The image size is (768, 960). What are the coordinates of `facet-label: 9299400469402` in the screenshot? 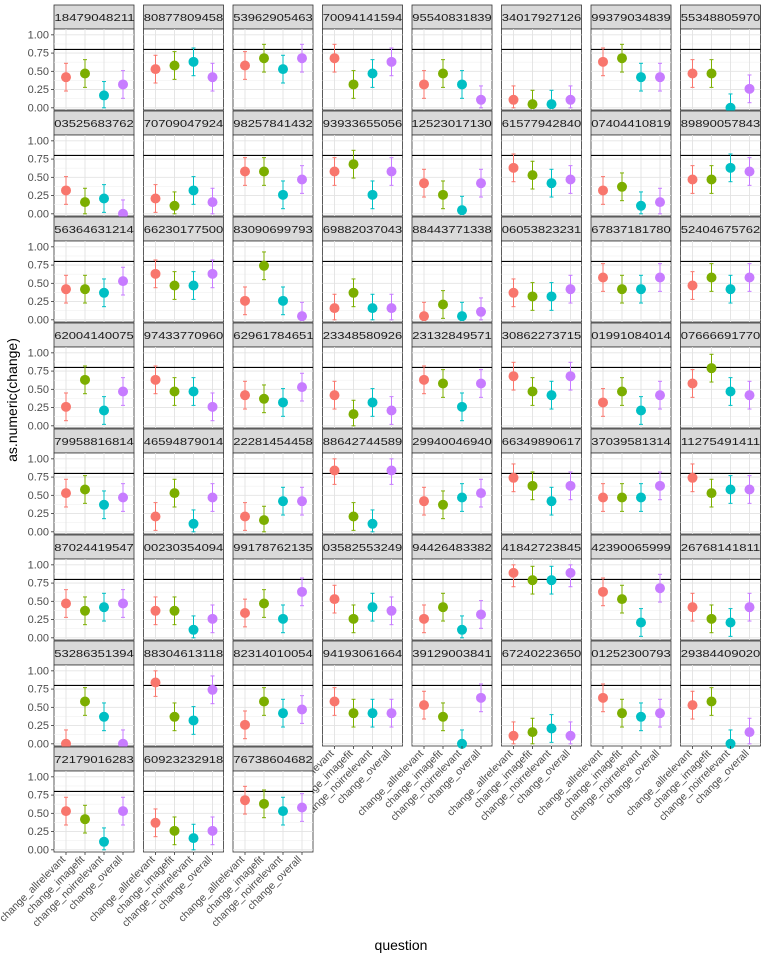 It's located at (452, 442).